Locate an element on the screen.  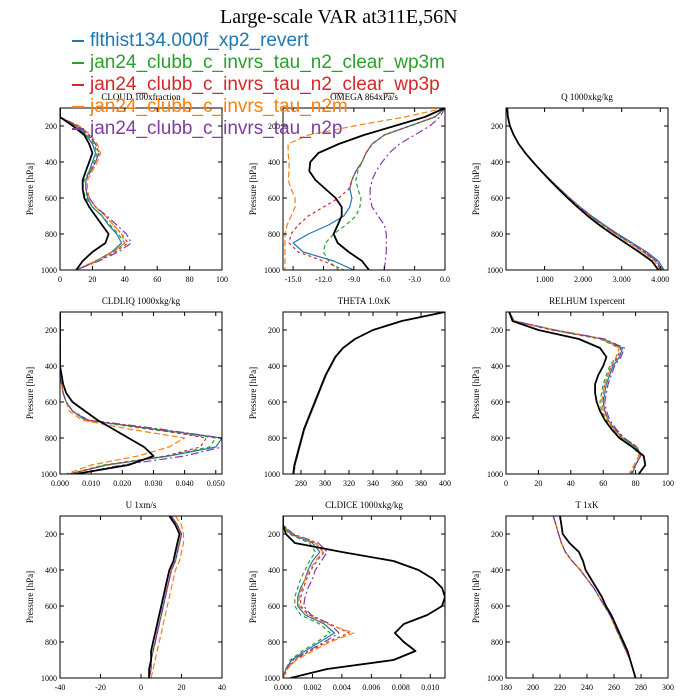
x-tick-label: -12.0 is located at coordinates (323, 279).